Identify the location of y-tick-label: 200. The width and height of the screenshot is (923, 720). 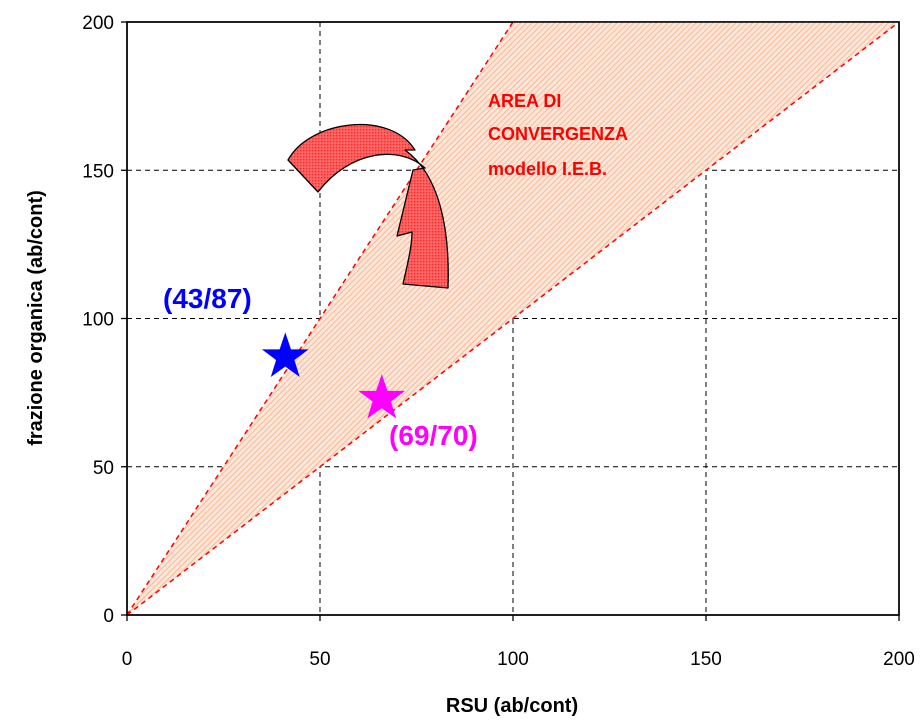
(98, 23).